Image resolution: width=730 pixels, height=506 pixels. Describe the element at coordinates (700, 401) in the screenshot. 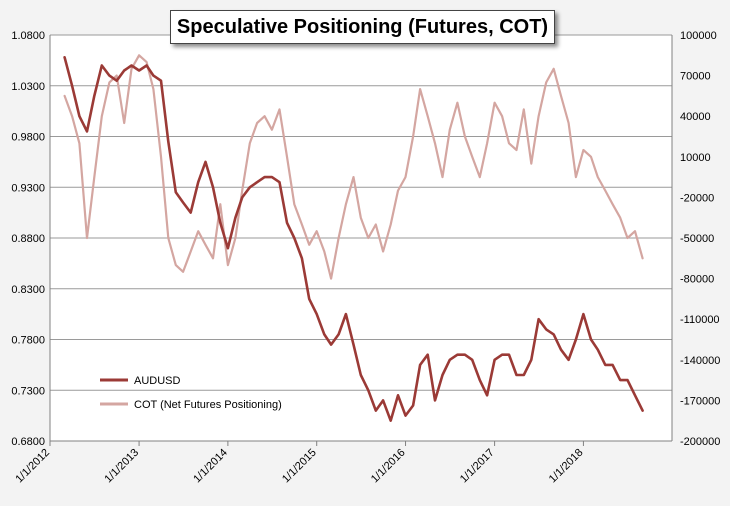

I see `y-right-tick-label: -170000` at that location.